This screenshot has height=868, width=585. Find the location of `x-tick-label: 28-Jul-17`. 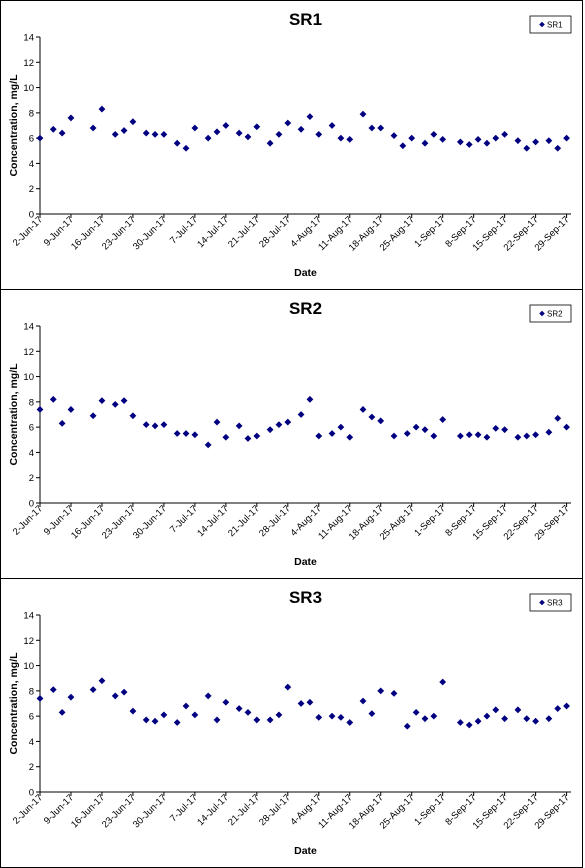

x-tick-label: 28-Jul-17 is located at coordinates (275, 521).